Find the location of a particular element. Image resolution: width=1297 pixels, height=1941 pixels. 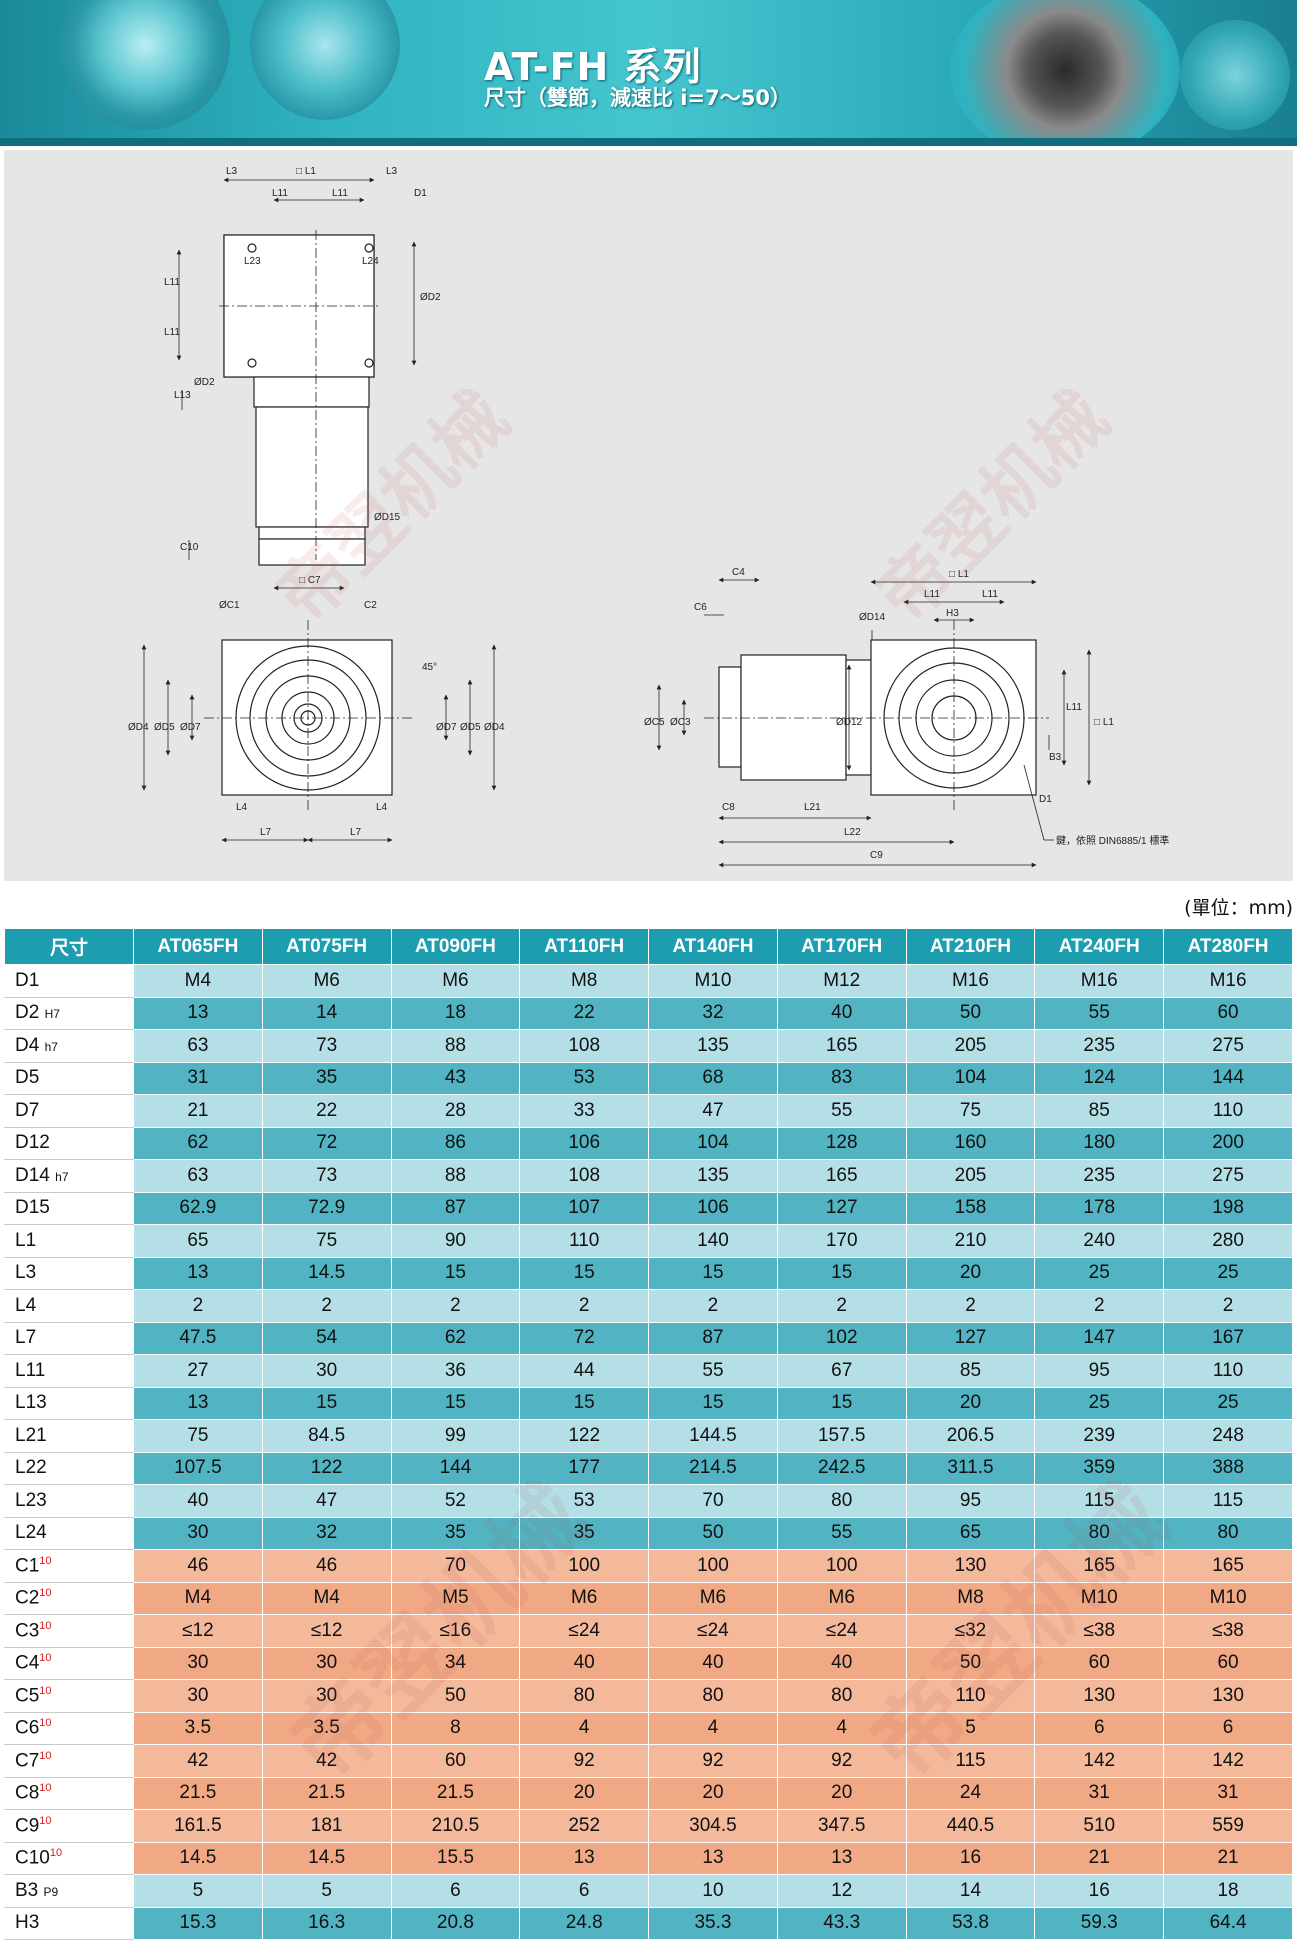

table-cell: 144 is located at coordinates (455, 1468).